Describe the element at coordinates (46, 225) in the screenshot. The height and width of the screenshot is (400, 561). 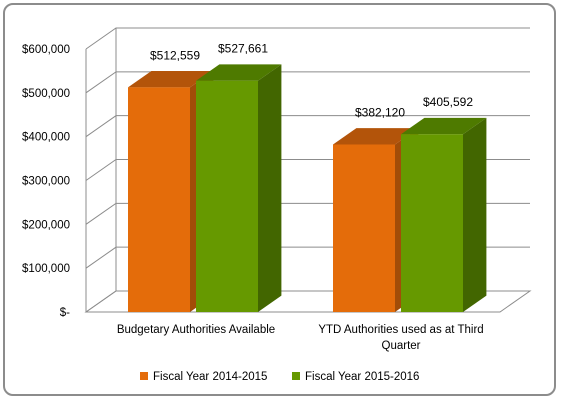
I see `y-tick-label: $200,000` at that location.